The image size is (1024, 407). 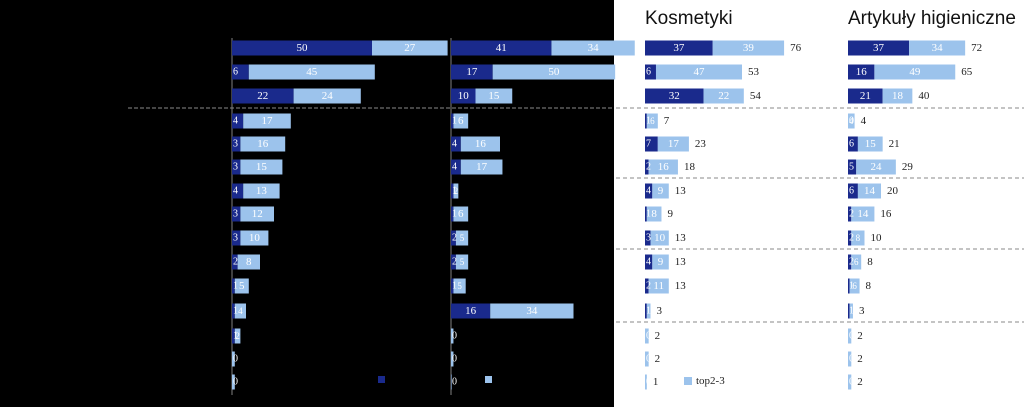 I want to click on data-label-top1: 22, so click(x=262, y=96).